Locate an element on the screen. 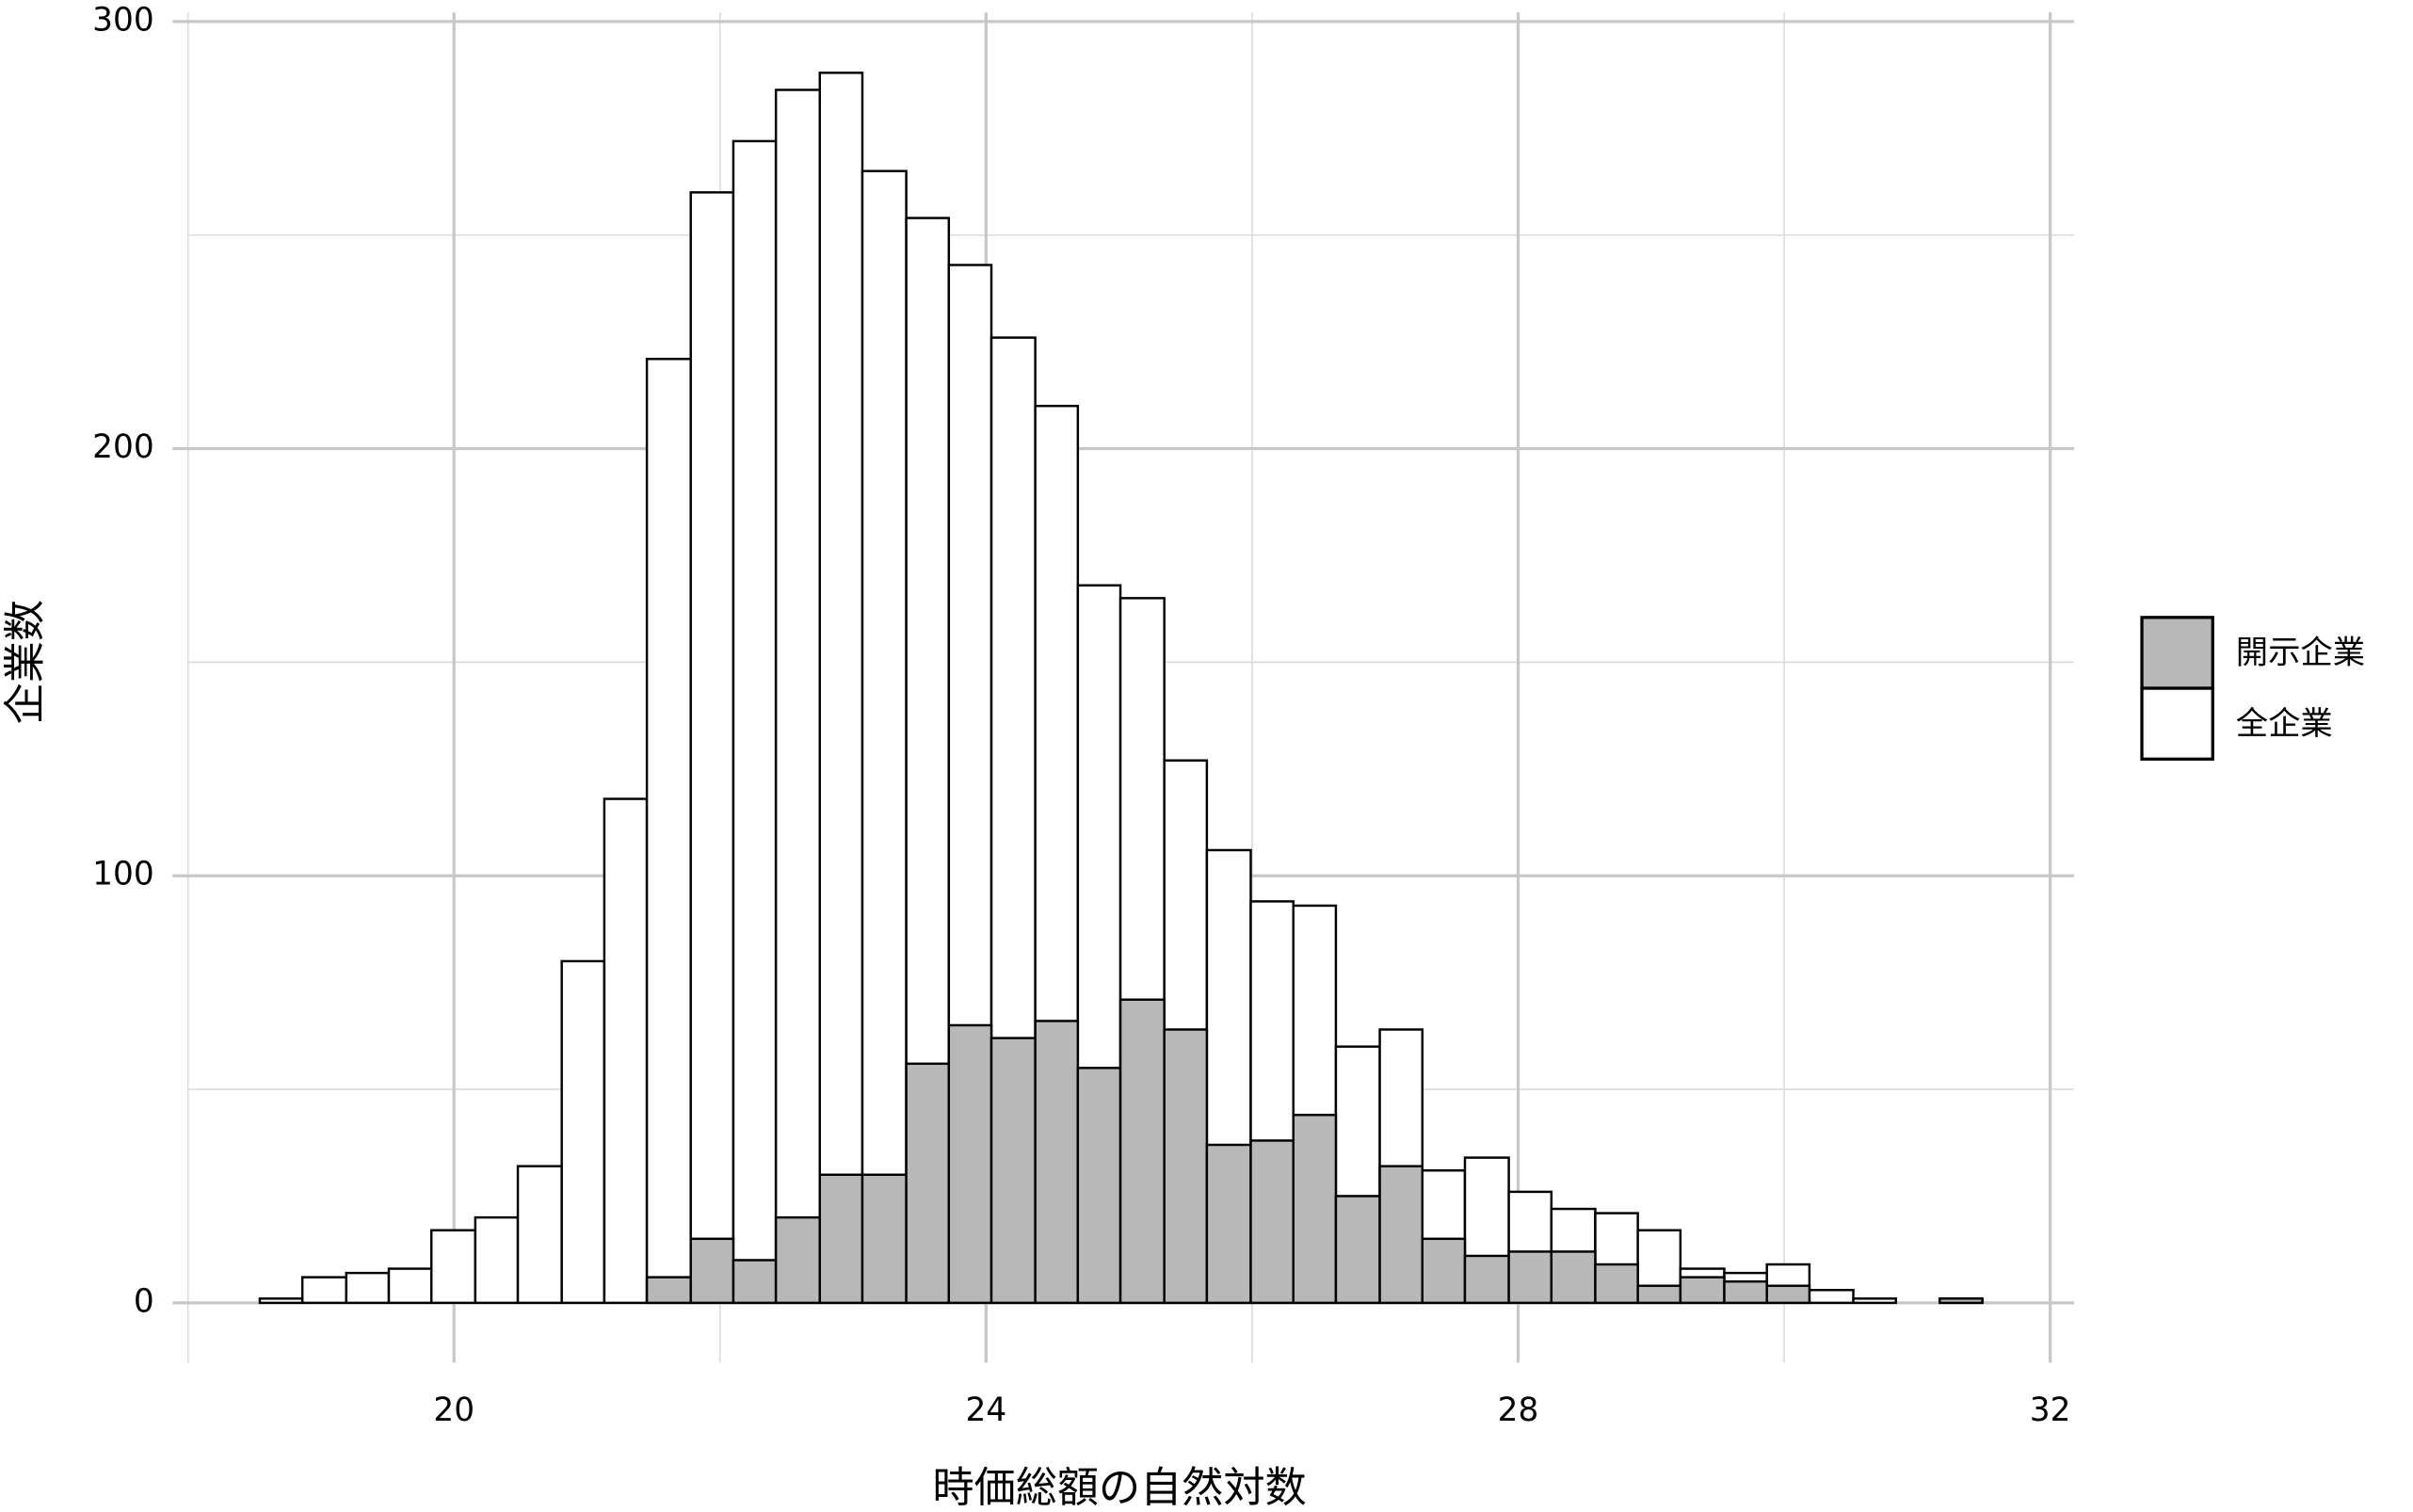 This screenshot has height=1512, width=2413. legend-label: 開示企業 is located at coordinates (2300, 653).